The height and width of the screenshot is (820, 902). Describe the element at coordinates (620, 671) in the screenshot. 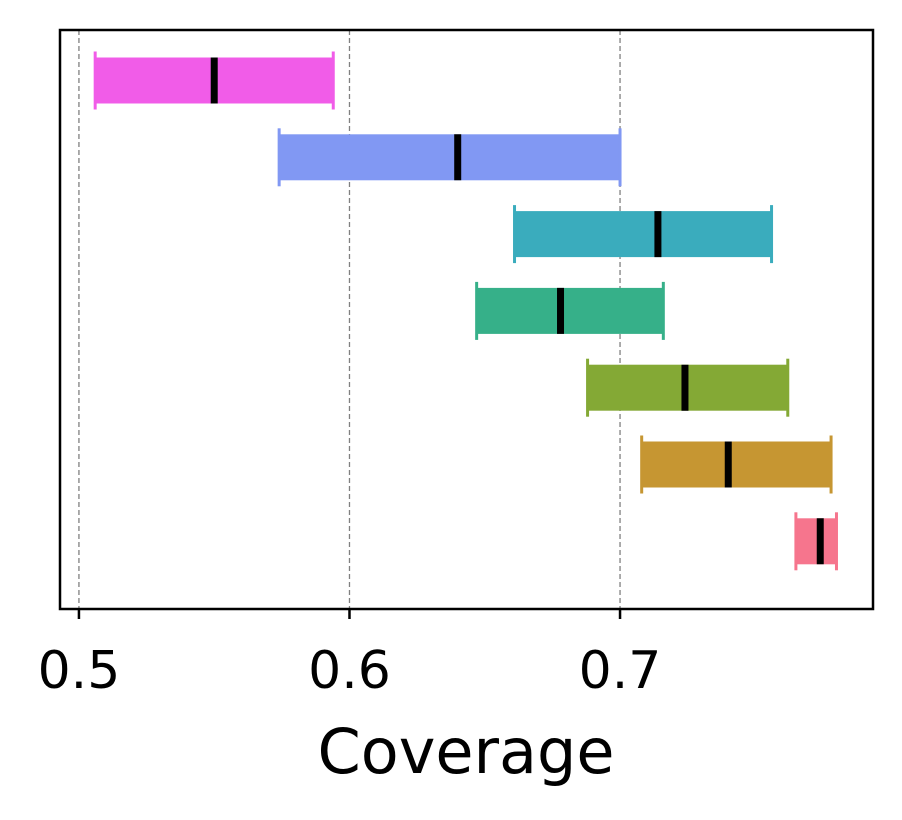

I see `x-tick-label-2: 0.7` at that location.